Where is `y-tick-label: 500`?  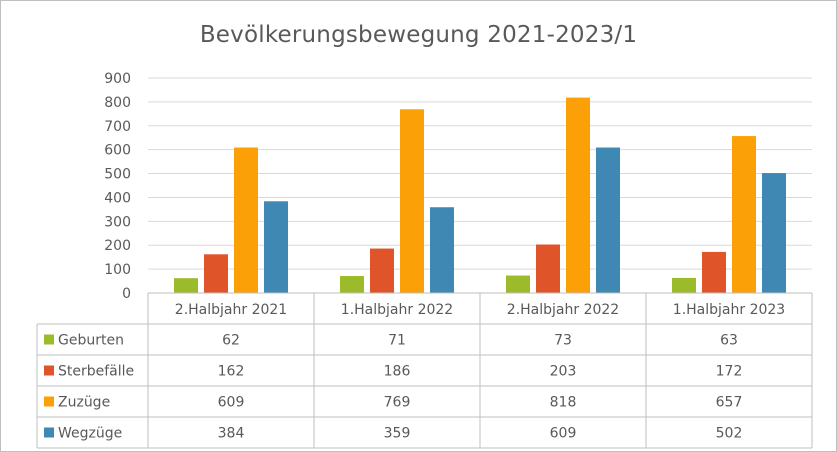
y-tick-label: 500 is located at coordinates (117, 175).